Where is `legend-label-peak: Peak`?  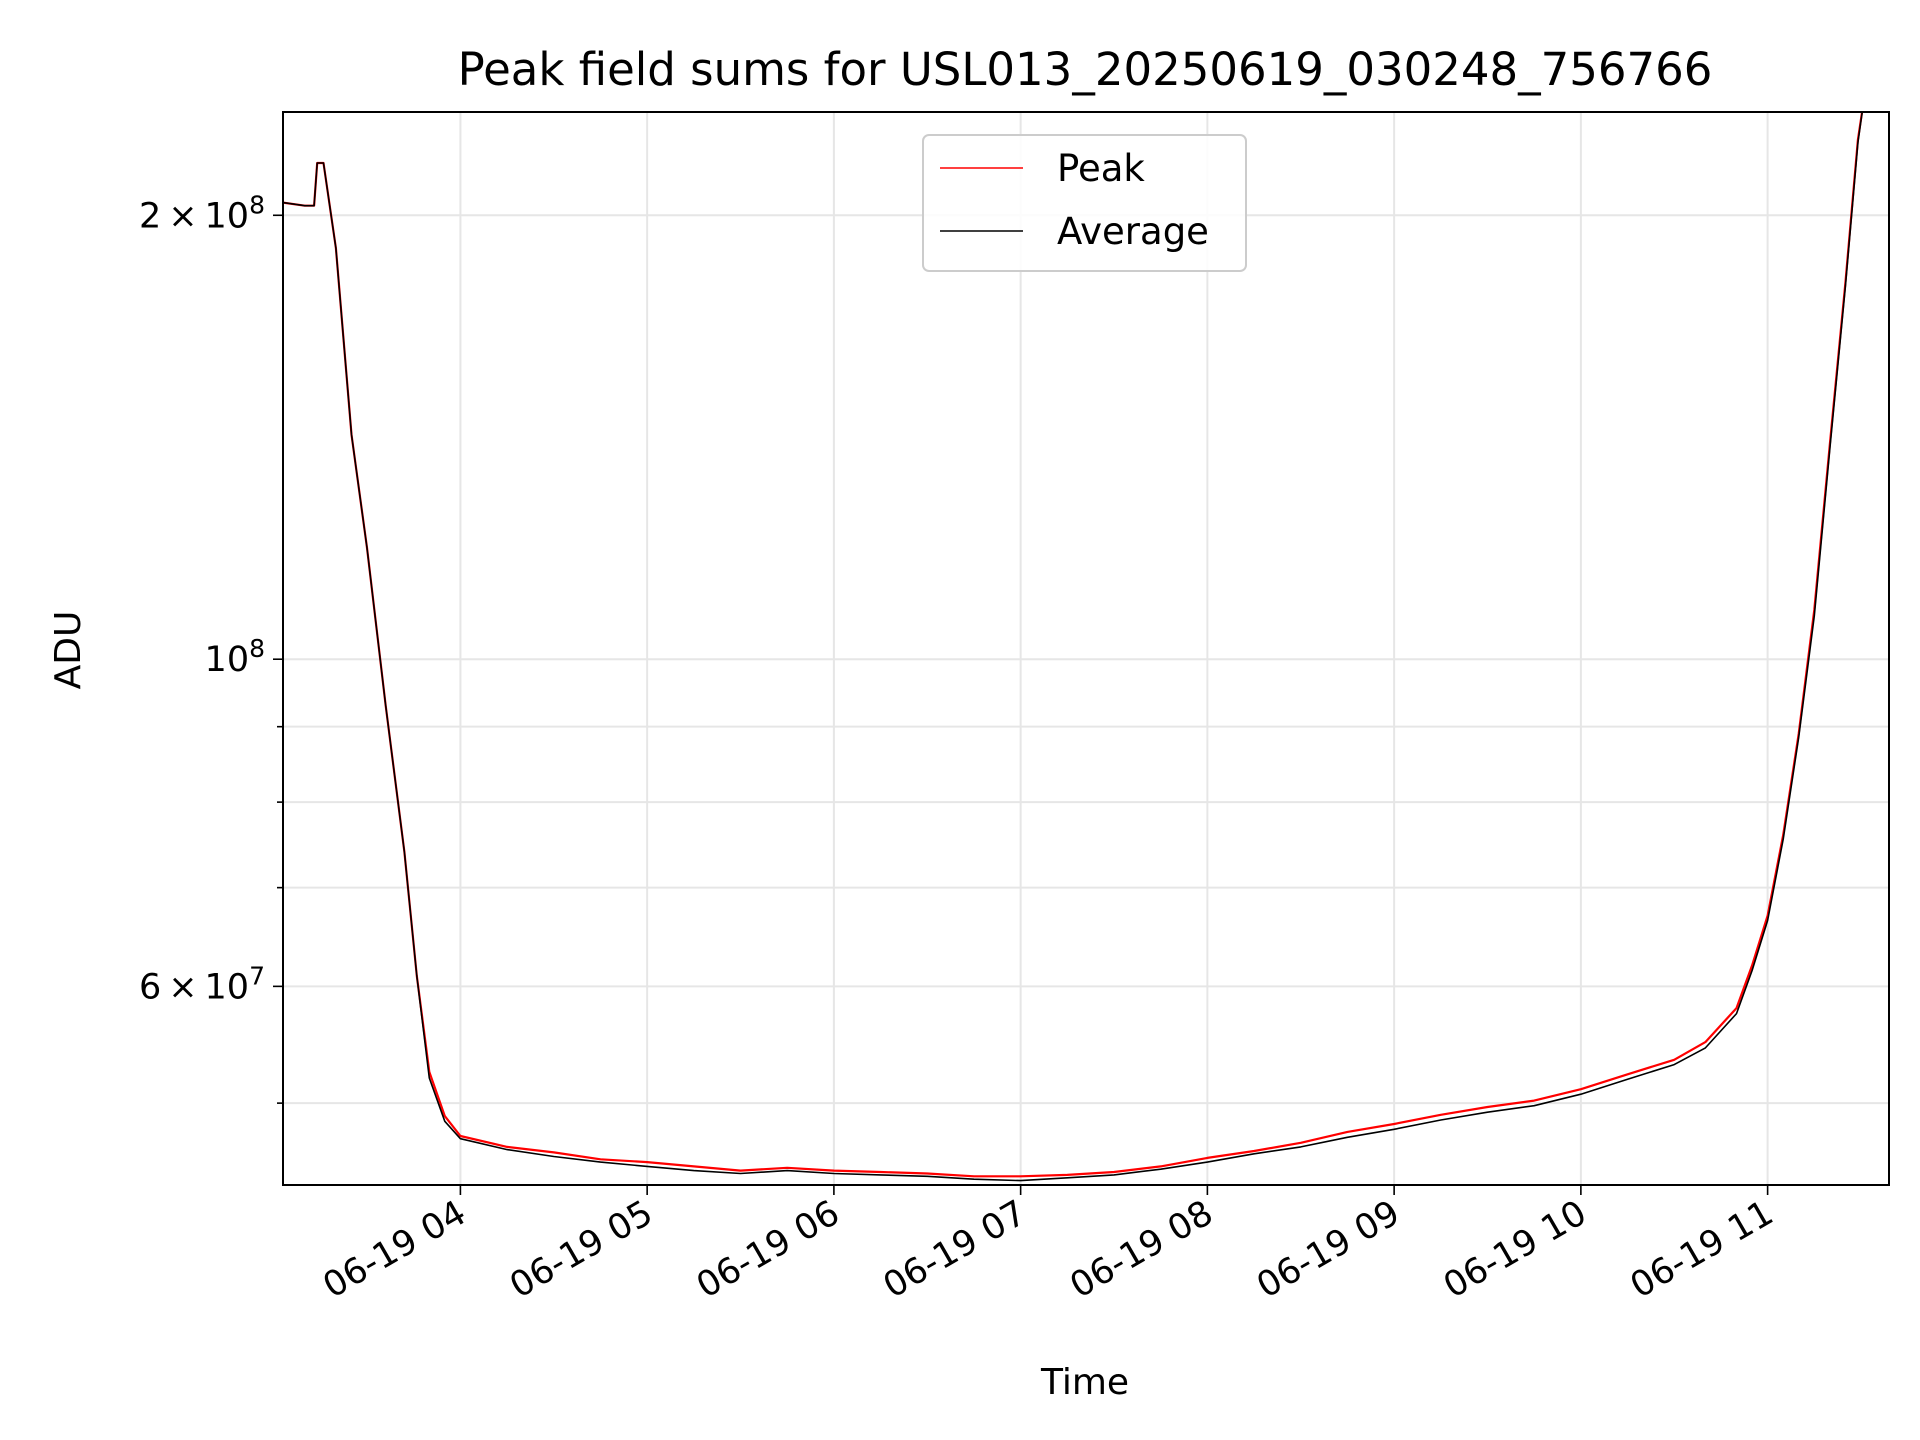 legend-label-peak: Peak is located at coordinates (1101, 168).